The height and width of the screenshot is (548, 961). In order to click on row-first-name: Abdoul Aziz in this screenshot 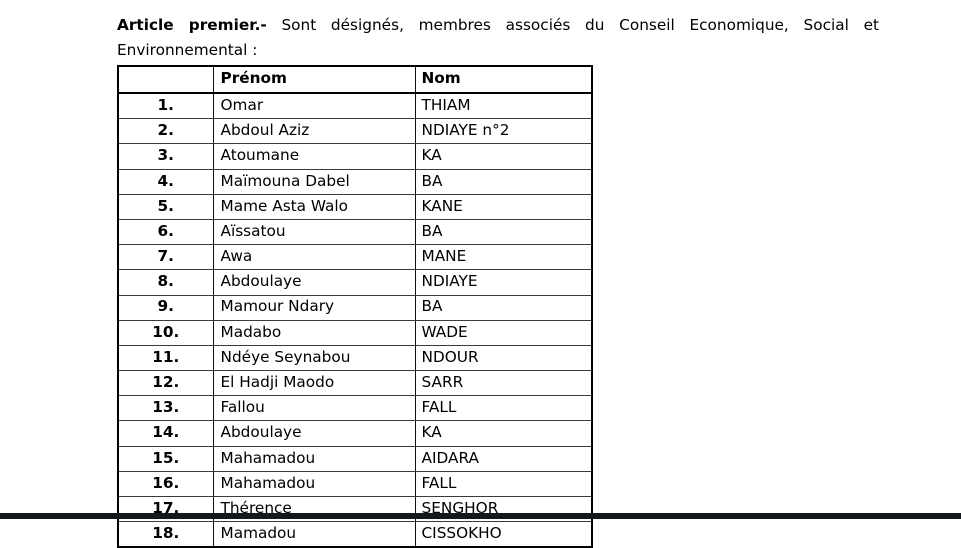, I will do `click(314, 131)`.